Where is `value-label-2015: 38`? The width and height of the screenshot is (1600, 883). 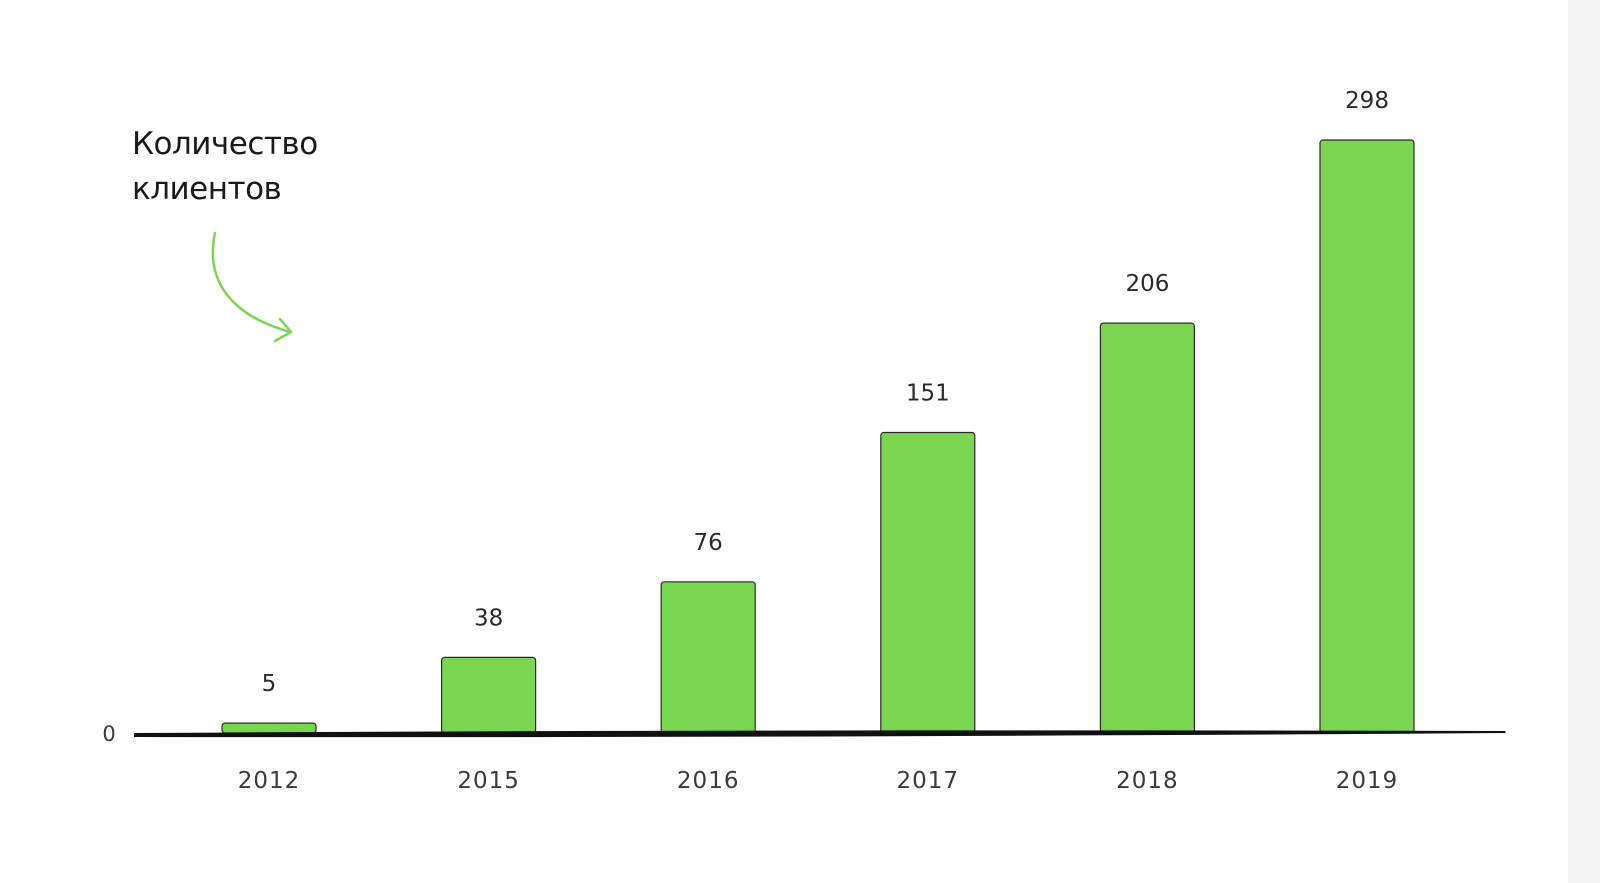
value-label-2015: 38 is located at coordinates (488, 618).